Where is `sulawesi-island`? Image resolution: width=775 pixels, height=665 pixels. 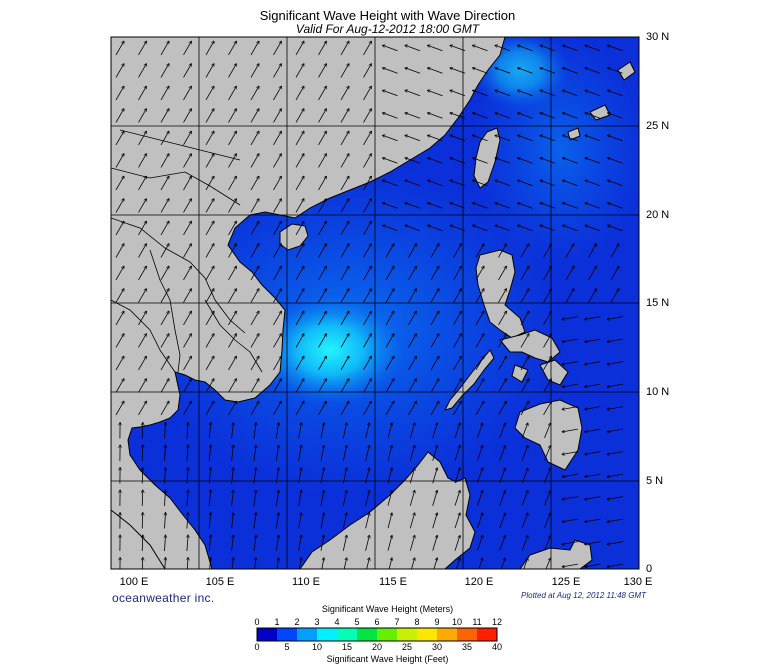 sulawesi-island is located at coordinates (556, 554).